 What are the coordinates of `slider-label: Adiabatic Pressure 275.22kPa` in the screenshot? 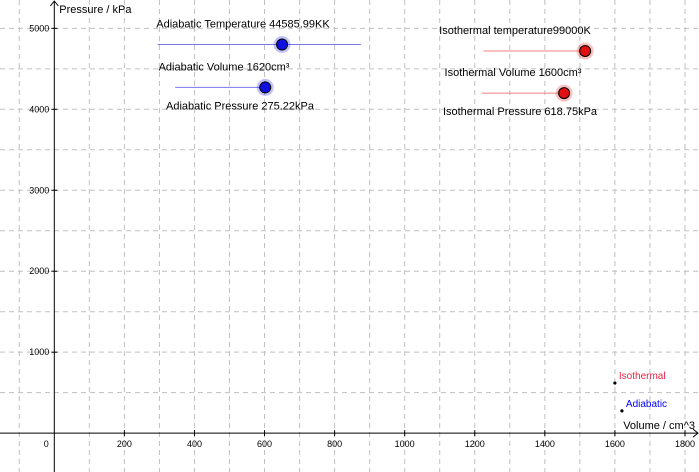 It's located at (240, 106).